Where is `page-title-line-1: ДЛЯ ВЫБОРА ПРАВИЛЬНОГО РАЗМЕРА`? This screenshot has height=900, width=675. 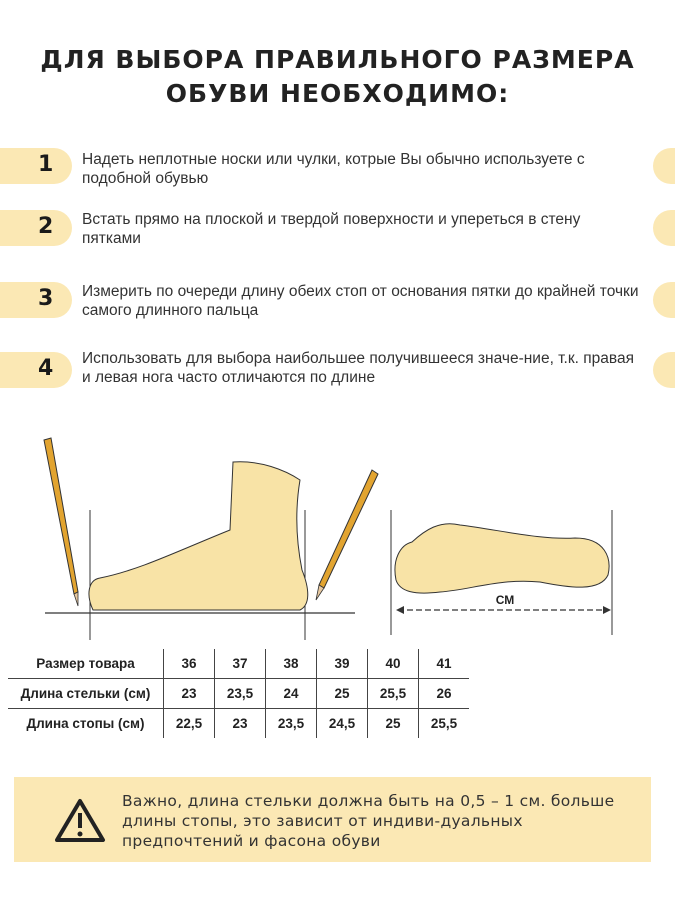
page-title-line-1: ДЛЯ ВЫБОРА ПРАВИЛЬНОГО РАЗМЕРА is located at coordinates (337, 59).